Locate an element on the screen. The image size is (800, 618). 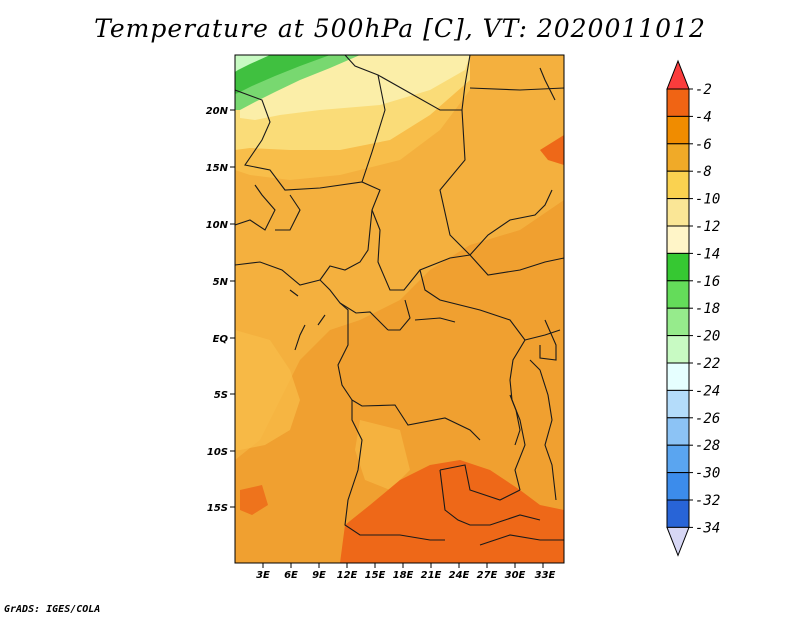
colorbar-label: -6 is located at coordinates (703, 145).